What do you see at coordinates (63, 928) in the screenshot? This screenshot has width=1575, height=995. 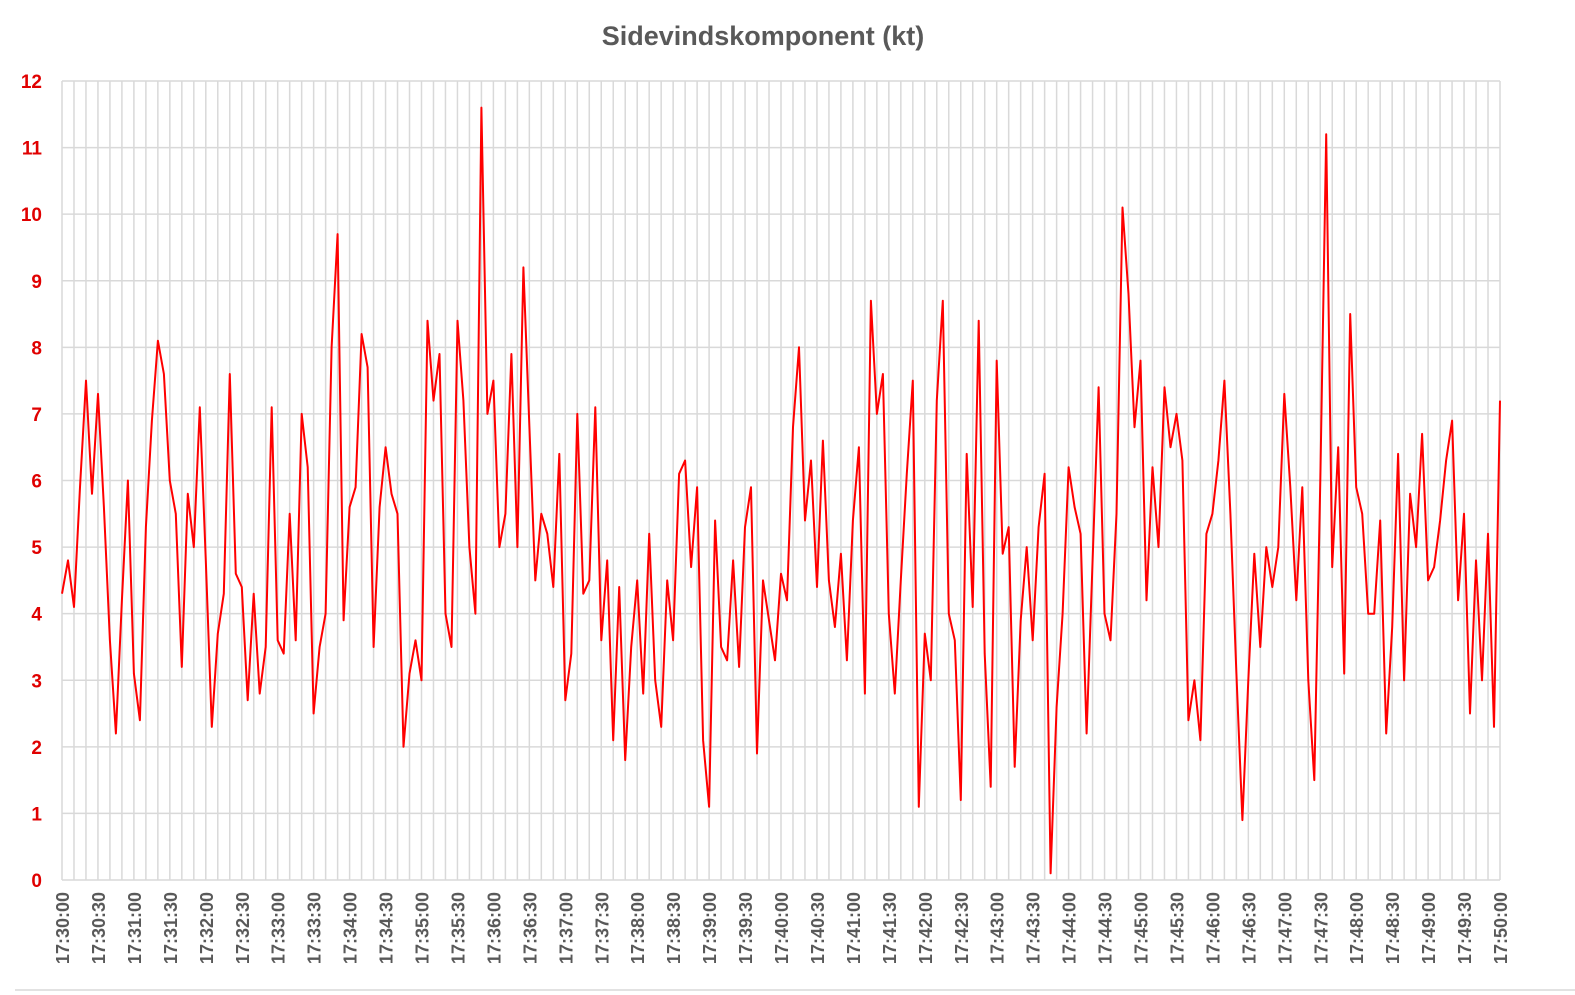 I see `x-tick-label: 17:30:00` at bounding box center [63, 928].